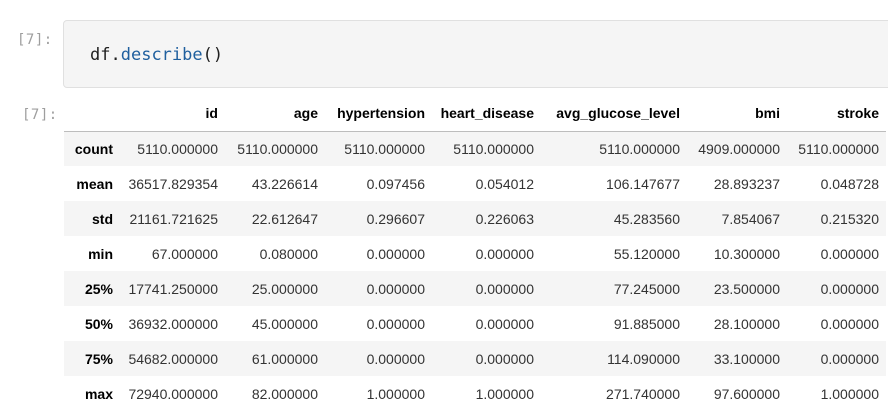 This screenshot has height=418, width=888. Describe the element at coordinates (161, 55) in the screenshot. I see `code-method: describe` at that location.